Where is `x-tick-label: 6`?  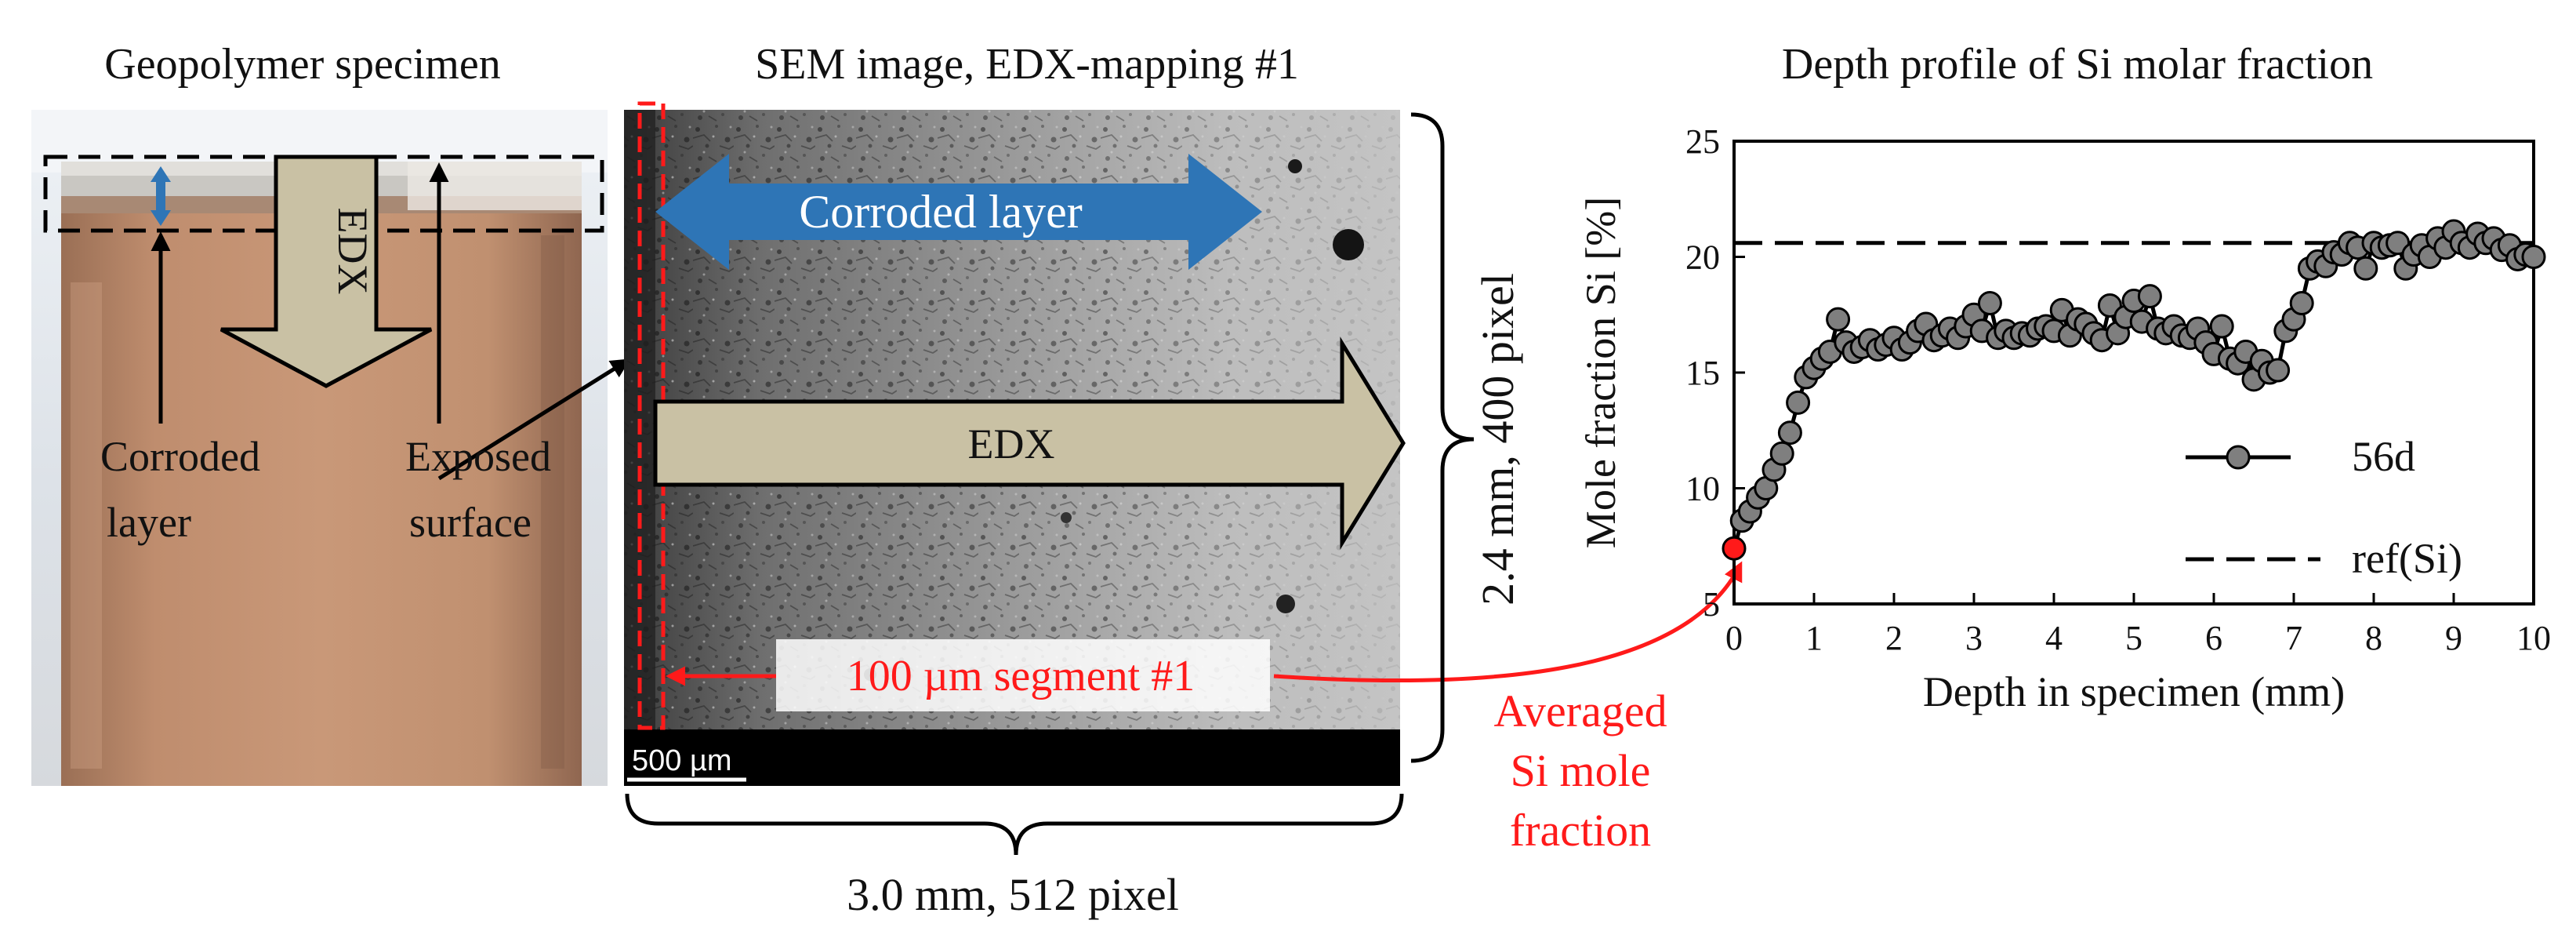
x-tick-label: 6 is located at coordinates (2214, 638).